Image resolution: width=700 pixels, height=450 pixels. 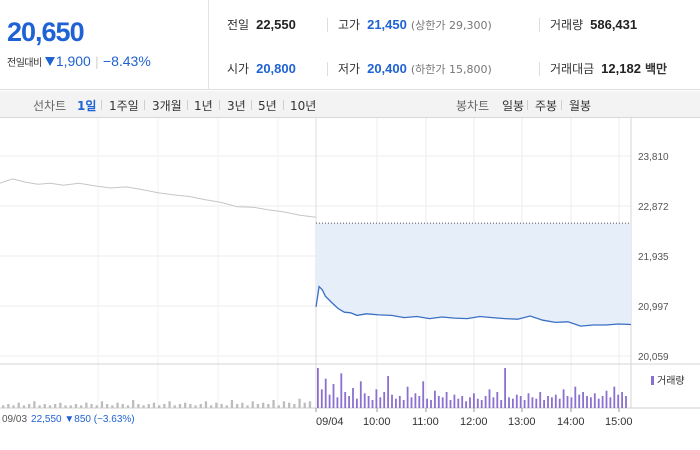 What do you see at coordinates (652, 380) in the screenshot?
I see `volume-swatch` at bounding box center [652, 380].